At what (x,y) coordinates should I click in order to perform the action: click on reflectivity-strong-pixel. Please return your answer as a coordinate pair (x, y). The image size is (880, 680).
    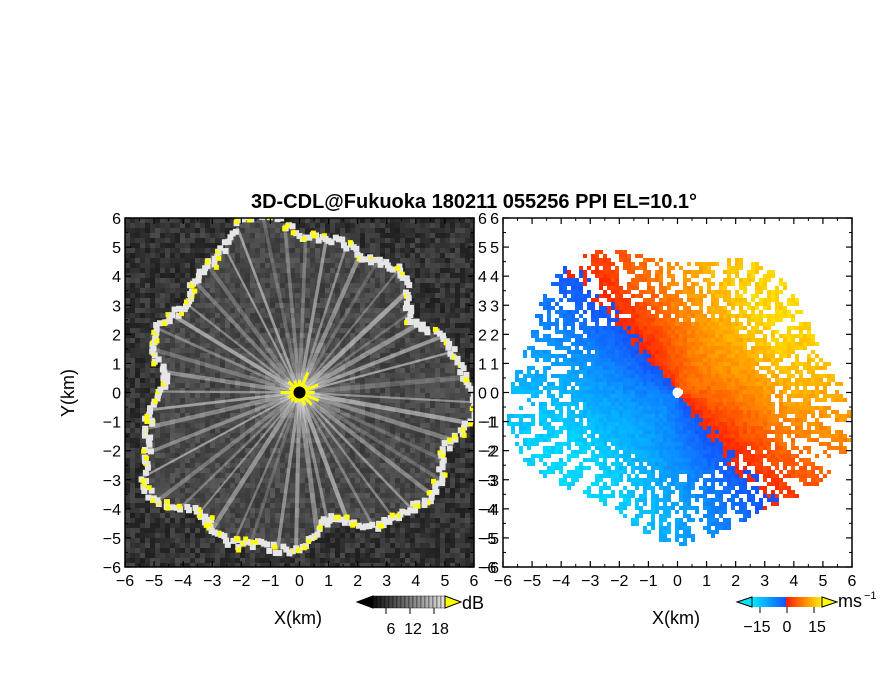
    Looking at the image, I should click on (219, 533).